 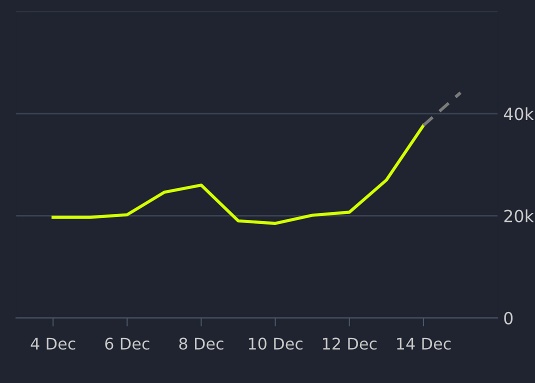 I want to click on x-tick-label: 12 Dec, so click(x=349, y=344).